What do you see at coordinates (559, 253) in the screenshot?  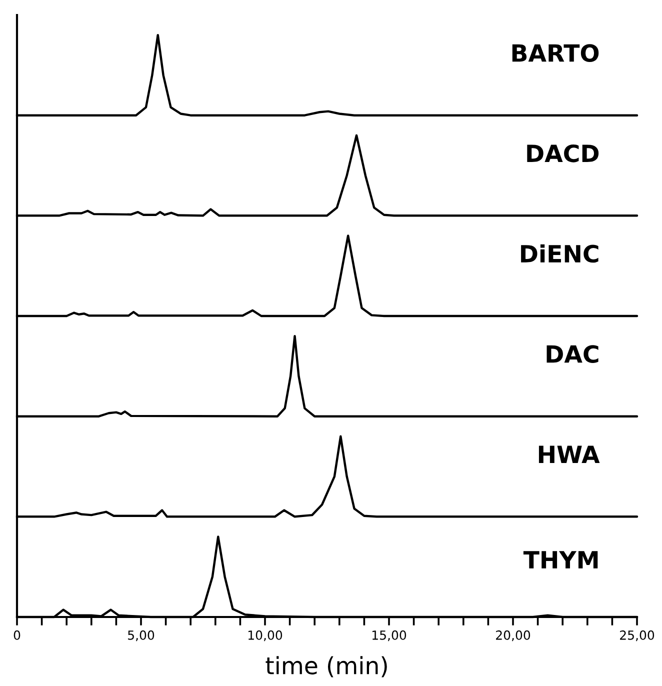 I see `text: DiENC` at bounding box center [559, 253].